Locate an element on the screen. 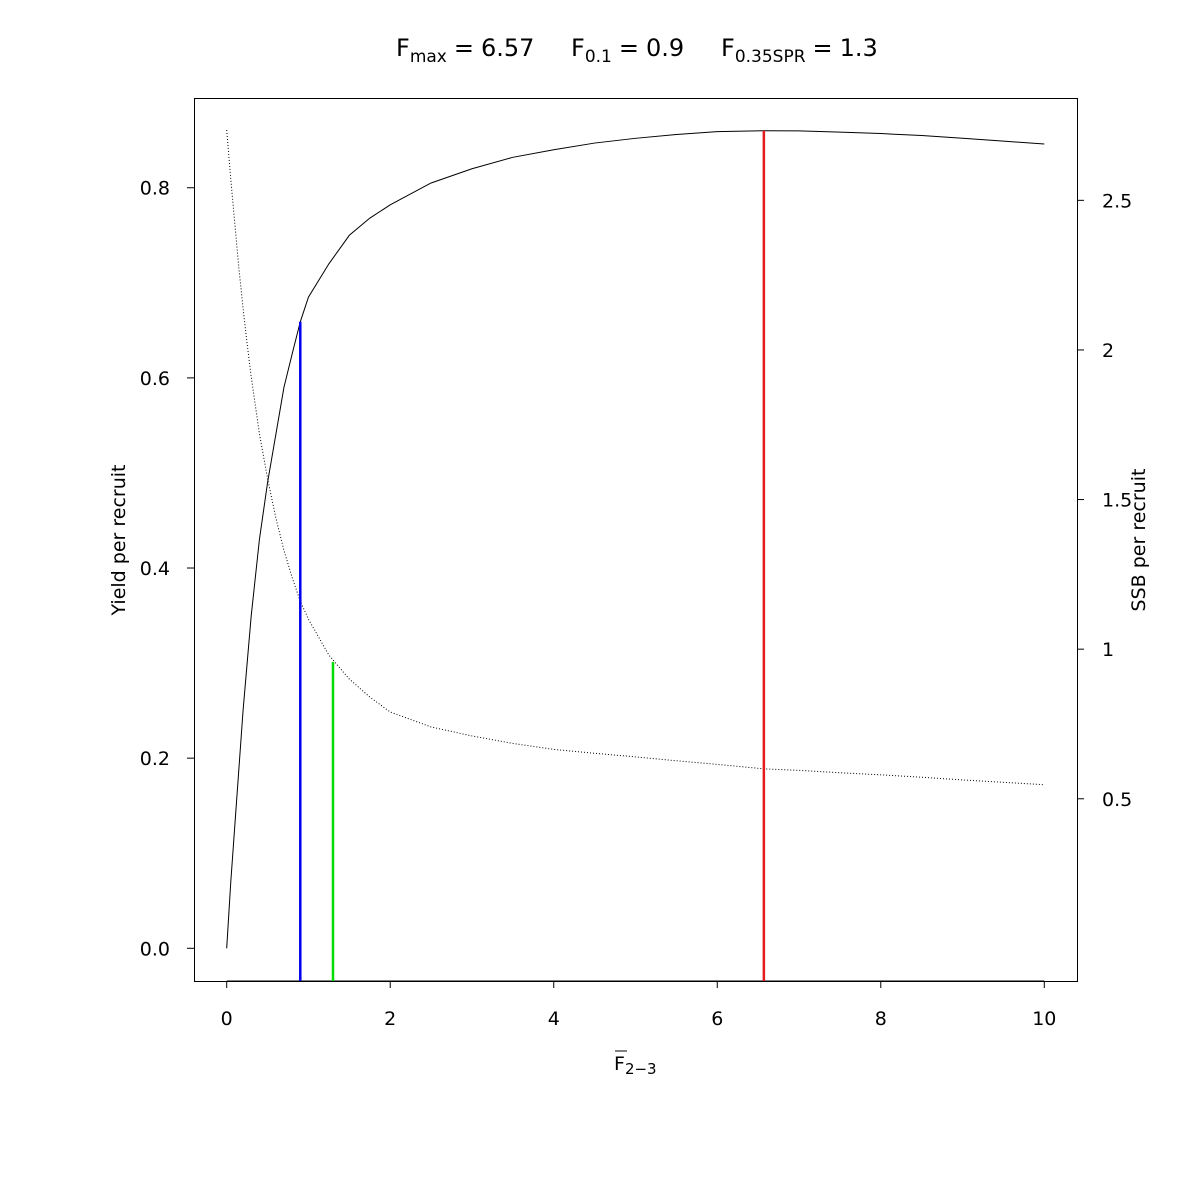  y2-axis-label: SSB per recruit is located at coordinates (1139, 540).